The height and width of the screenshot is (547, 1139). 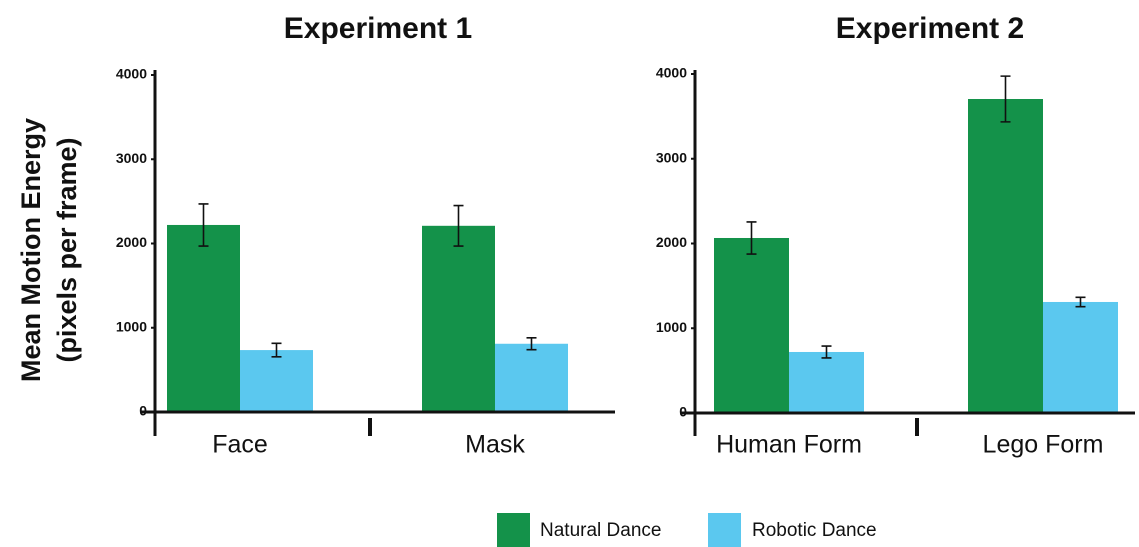 What do you see at coordinates (1043, 445) in the screenshot?
I see `x-tick-label: Lego Form` at bounding box center [1043, 445].